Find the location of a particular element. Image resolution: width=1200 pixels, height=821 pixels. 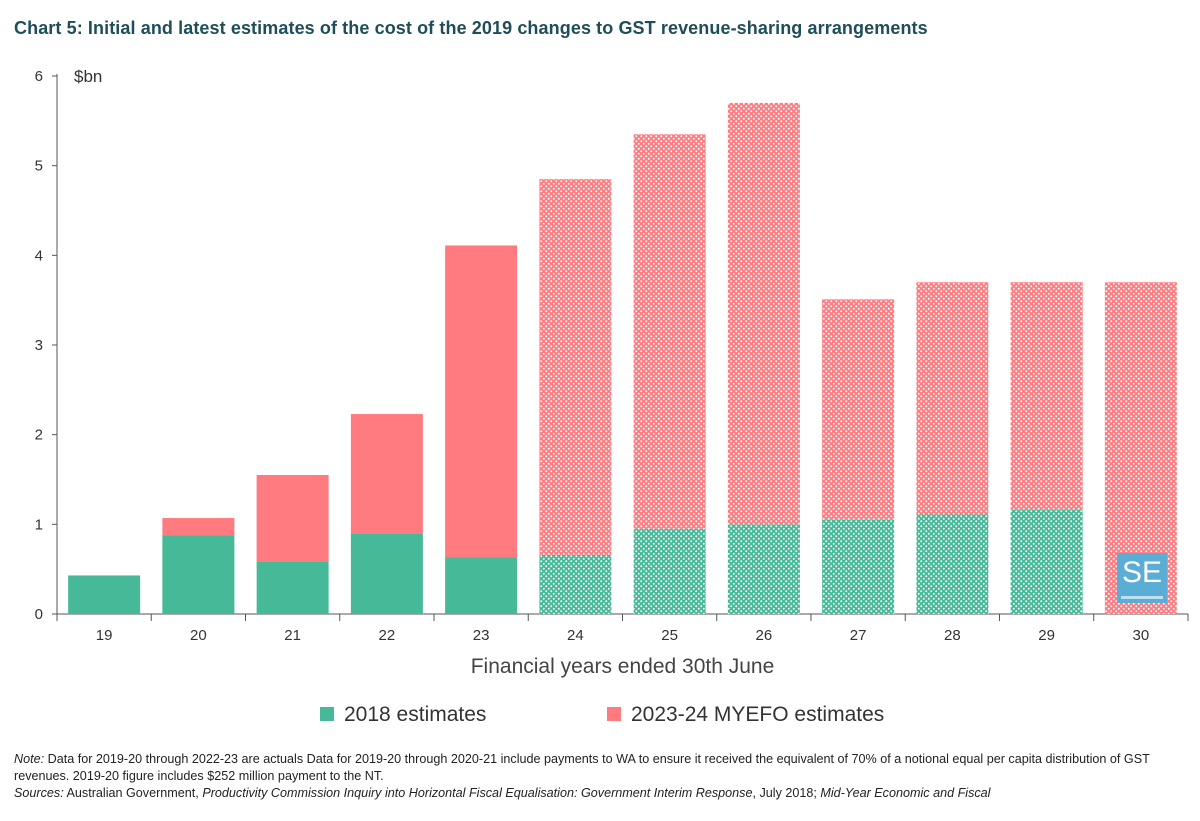

x-tick-label: 26 is located at coordinates (764, 635).